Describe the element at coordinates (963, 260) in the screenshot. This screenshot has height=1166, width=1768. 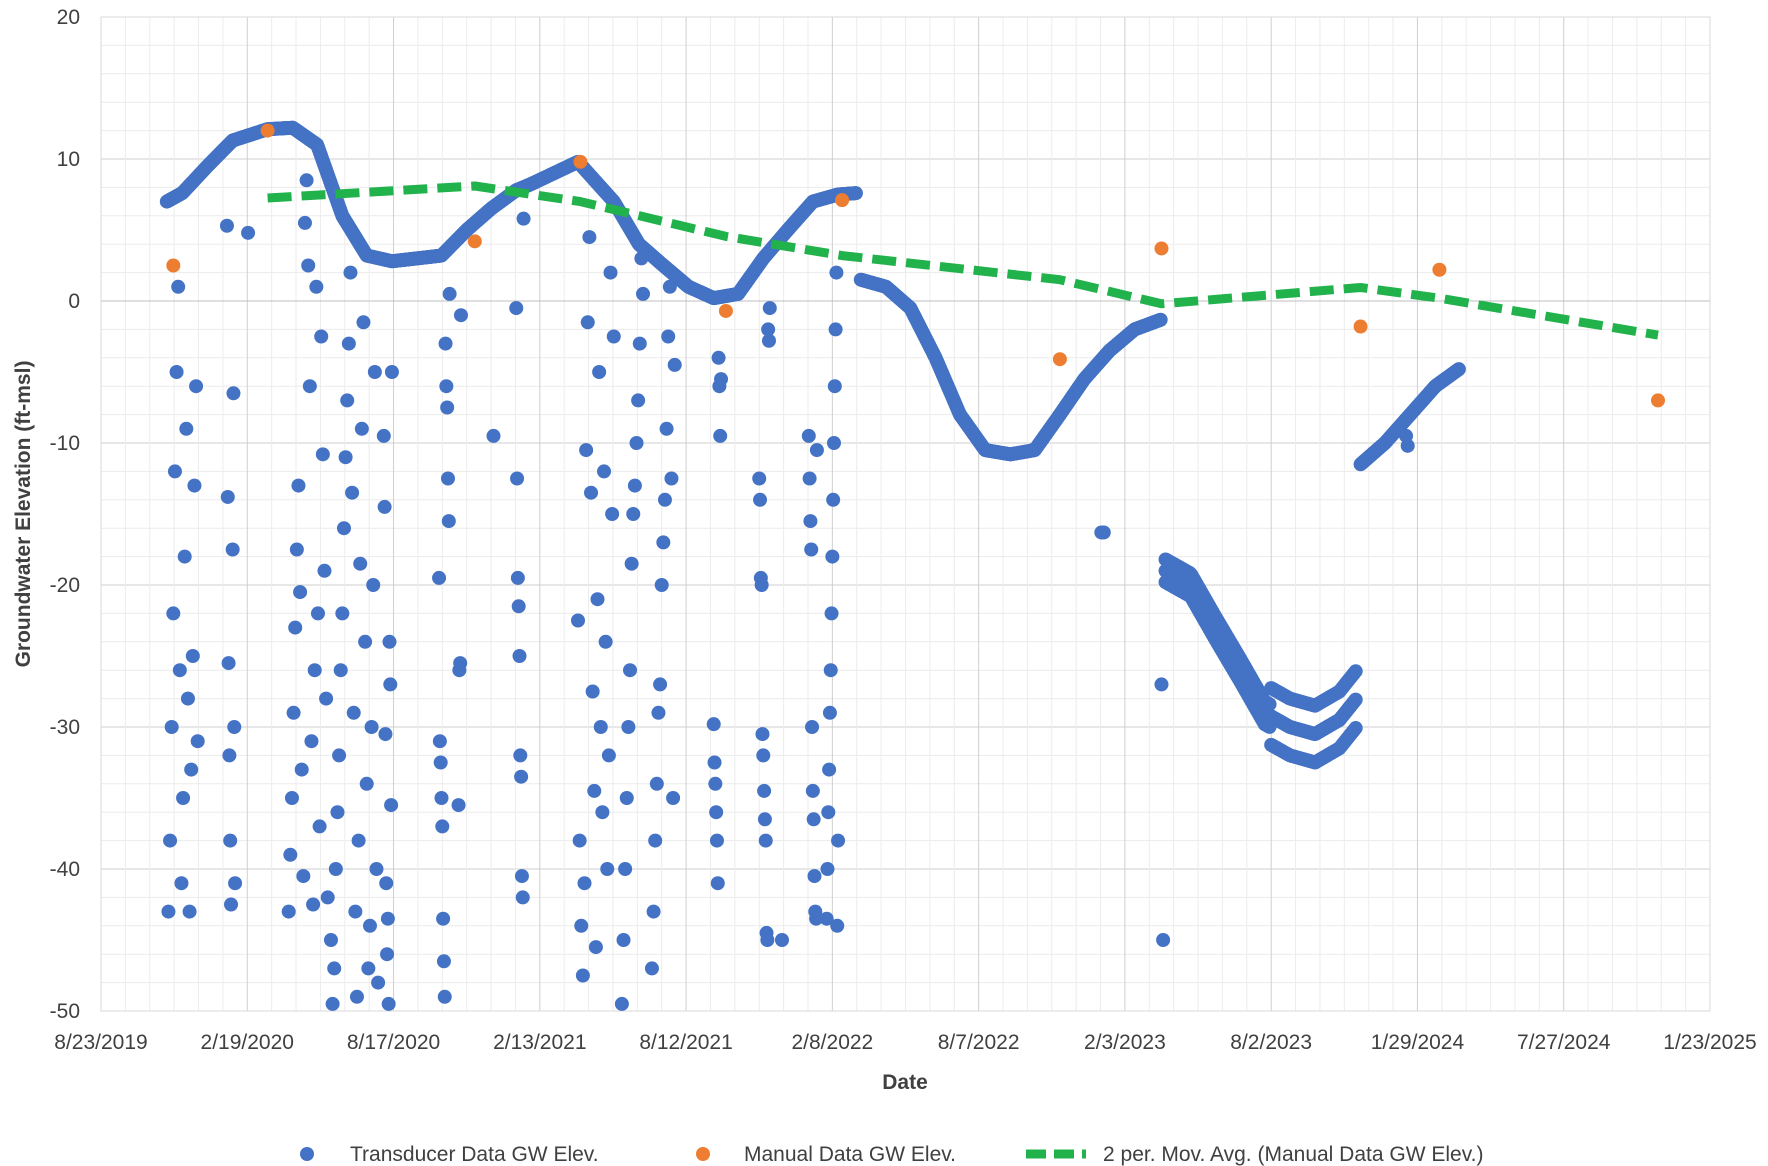
I see `moving-average-line` at that location.